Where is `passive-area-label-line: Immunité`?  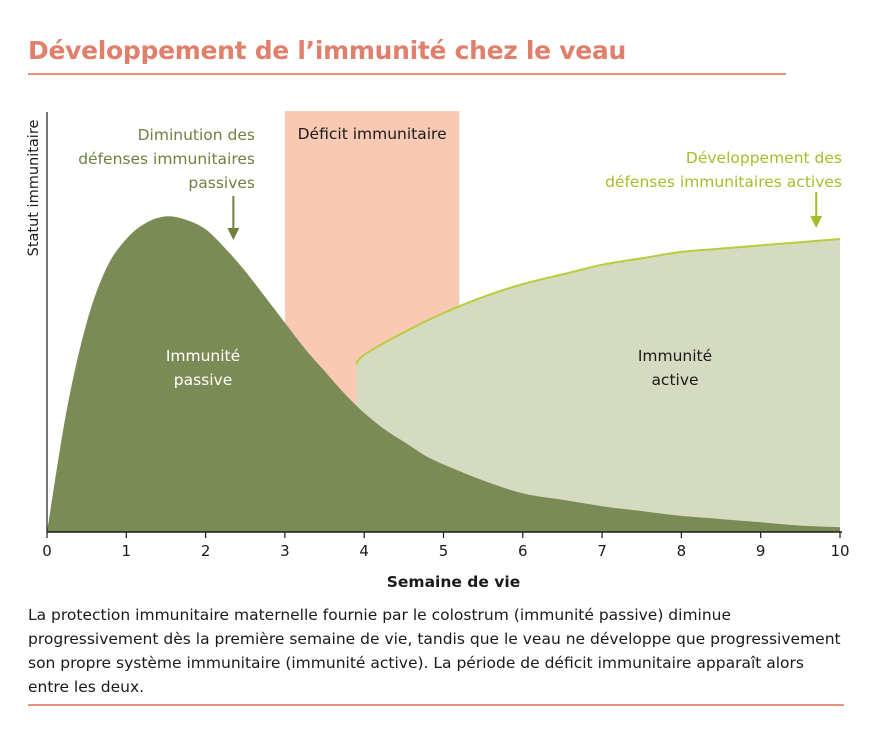
passive-area-label-line: Immunité is located at coordinates (203, 356).